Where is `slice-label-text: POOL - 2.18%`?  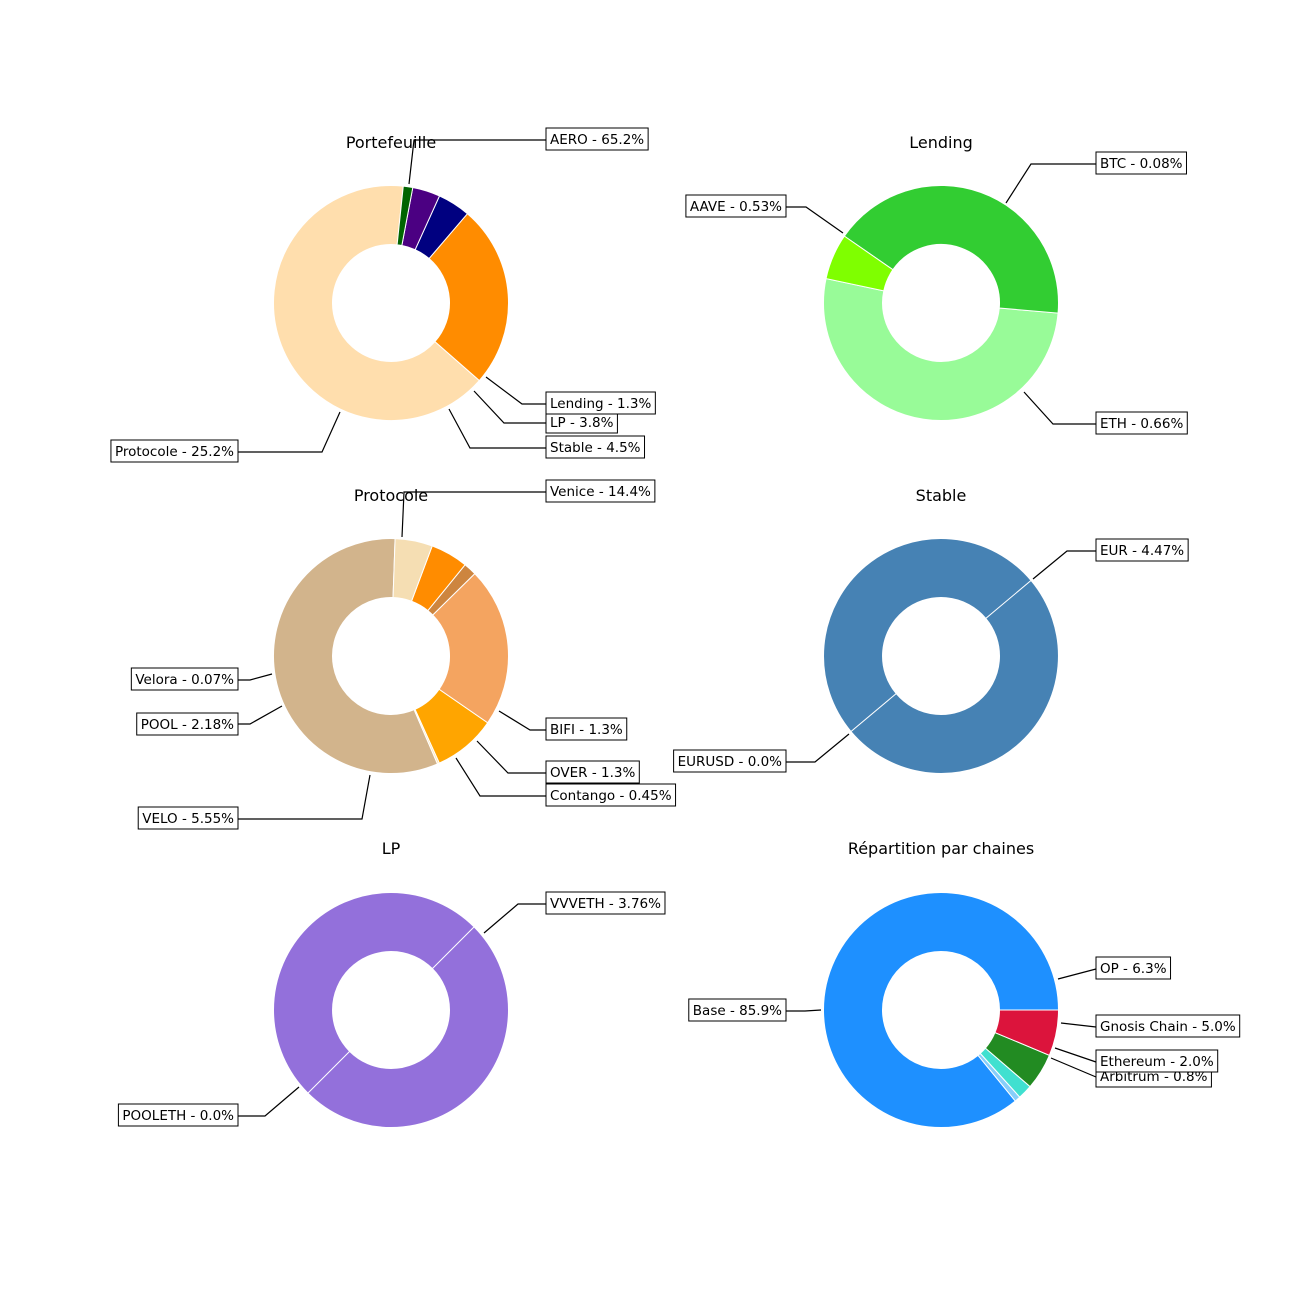 slice-label-text: POOL - 2.18% is located at coordinates (187, 725).